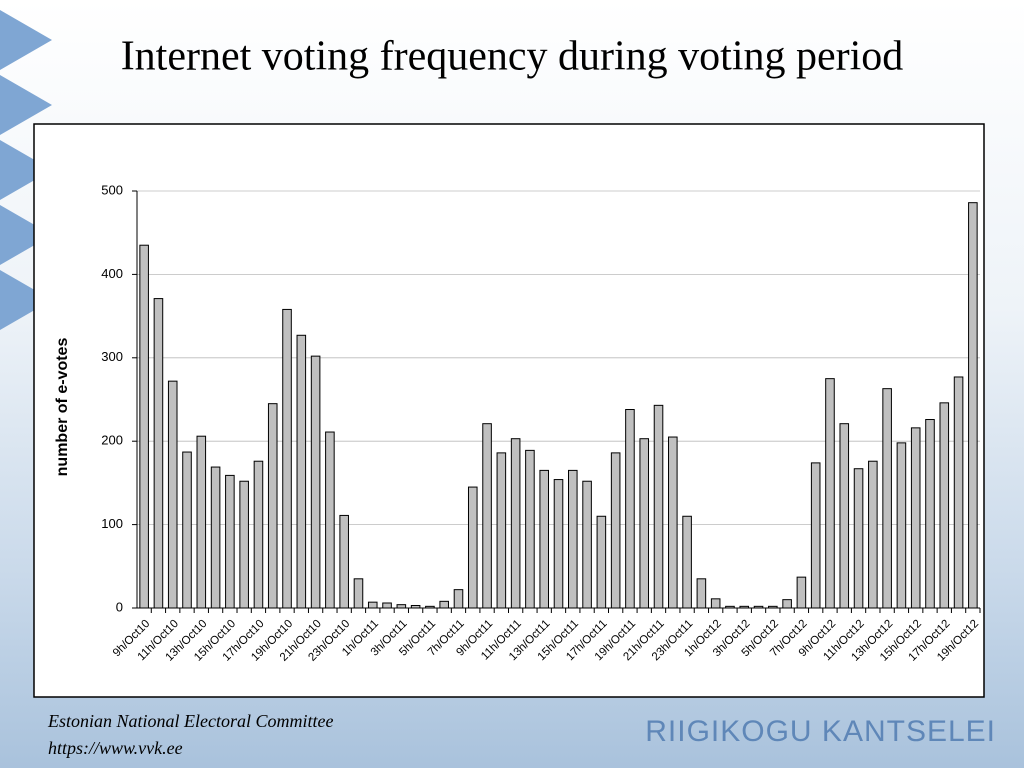  Describe the element at coordinates (115, 748) in the screenshot. I see `footer-url: https://www.vvk.ee` at that location.